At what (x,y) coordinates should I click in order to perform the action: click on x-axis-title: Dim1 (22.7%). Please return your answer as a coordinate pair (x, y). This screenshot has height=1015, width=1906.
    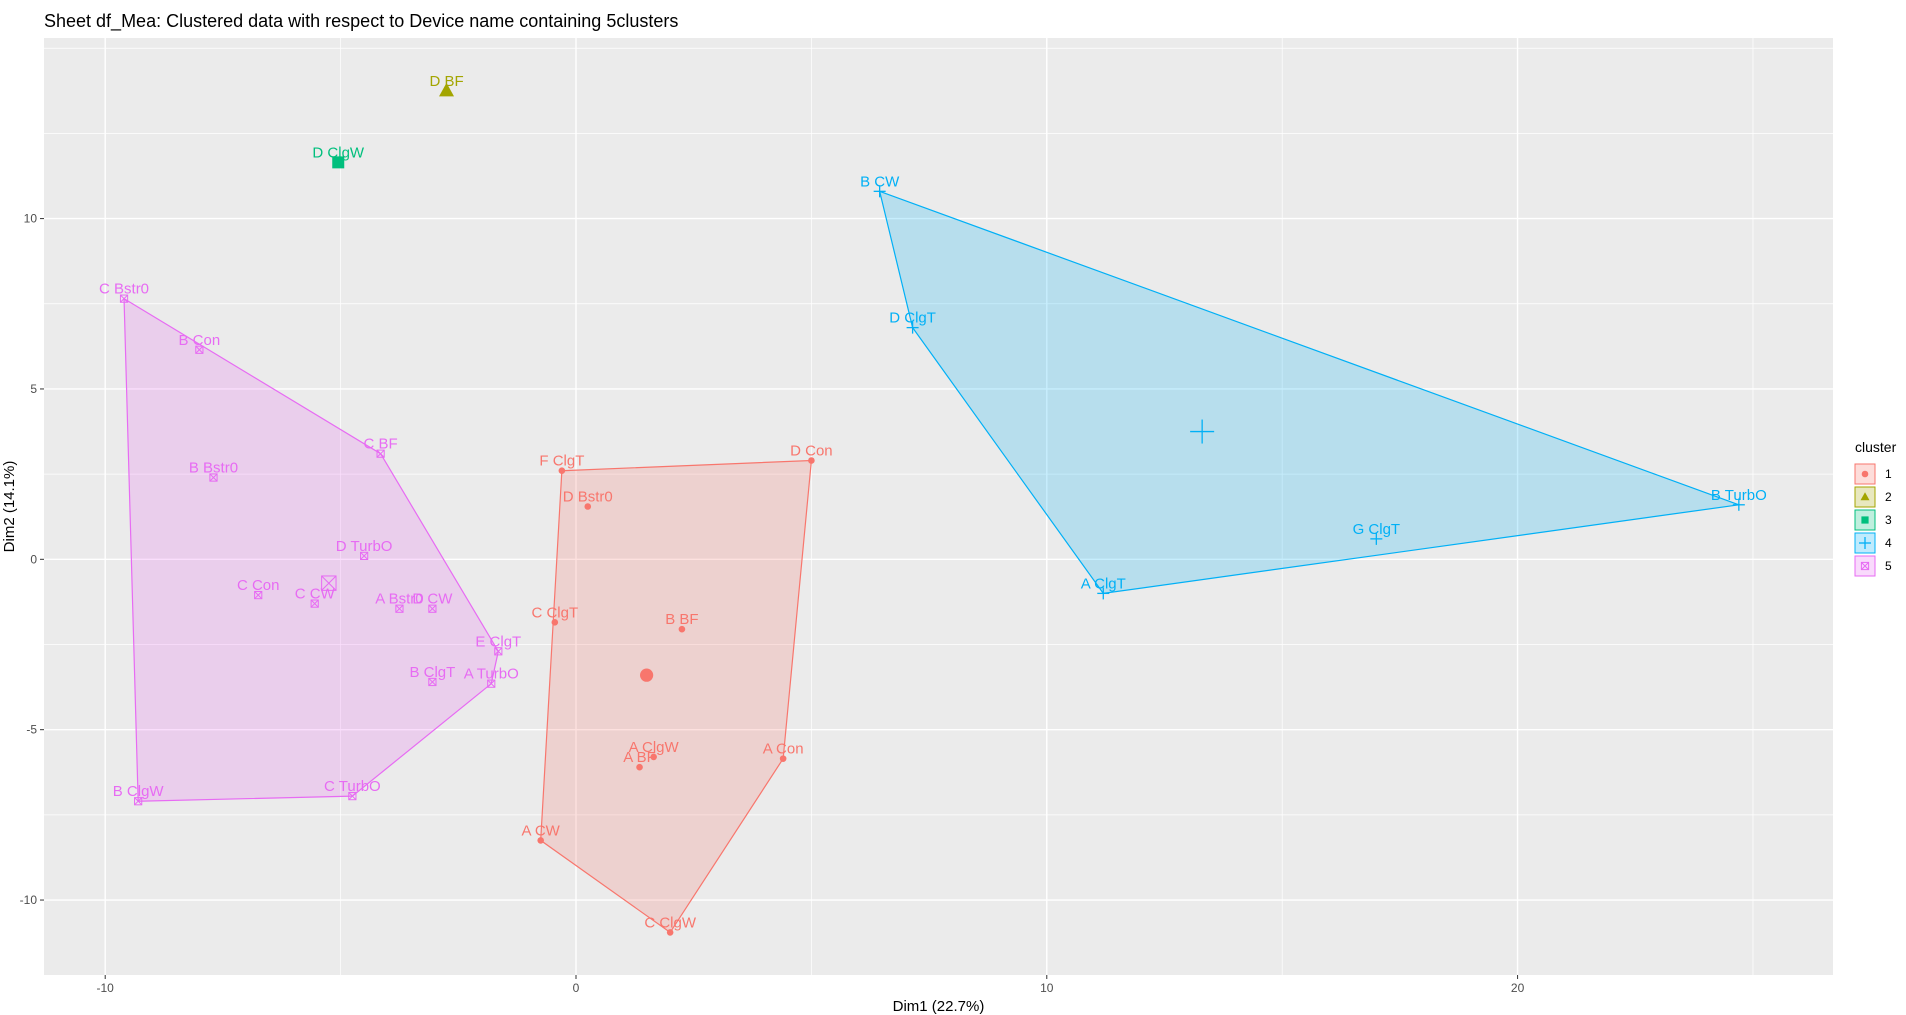
    Looking at the image, I should click on (939, 1006).